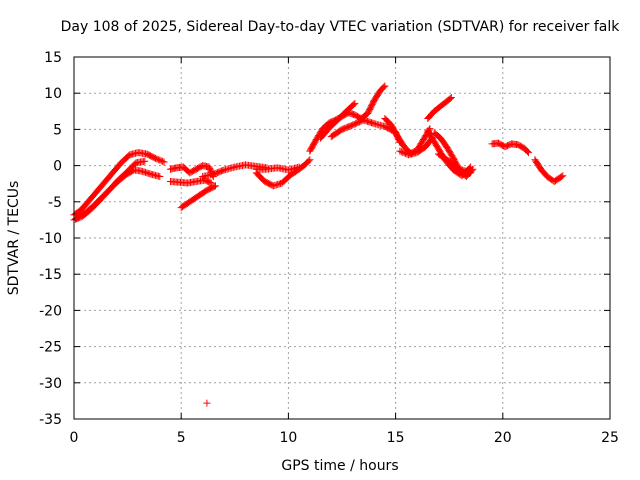 This screenshot has height=480, width=640. What do you see at coordinates (181, 438) in the screenshot?
I see `x-tick-label: 5` at bounding box center [181, 438].